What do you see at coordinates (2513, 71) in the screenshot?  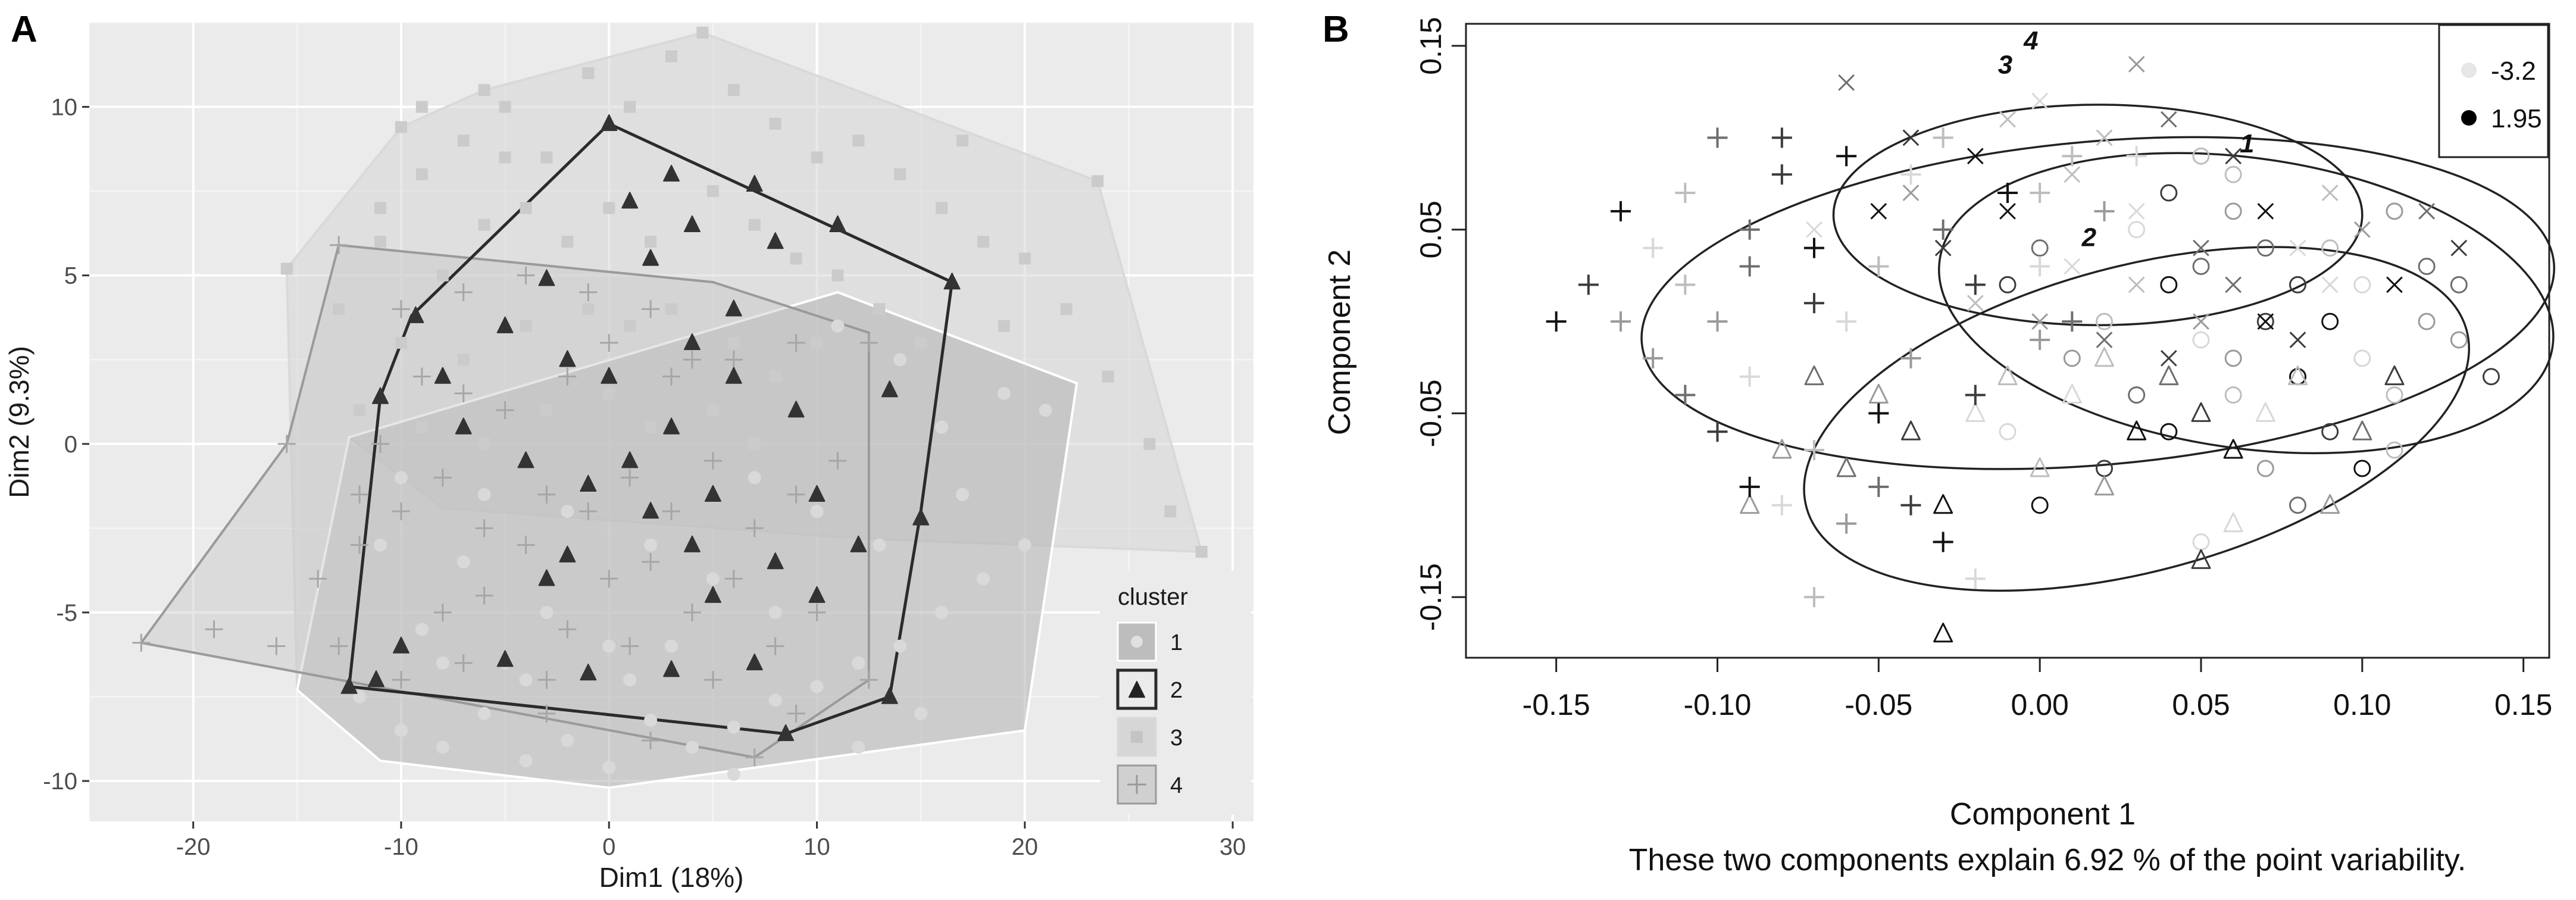 I see `panel-b-legend-label-light: -3.2` at bounding box center [2513, 71].